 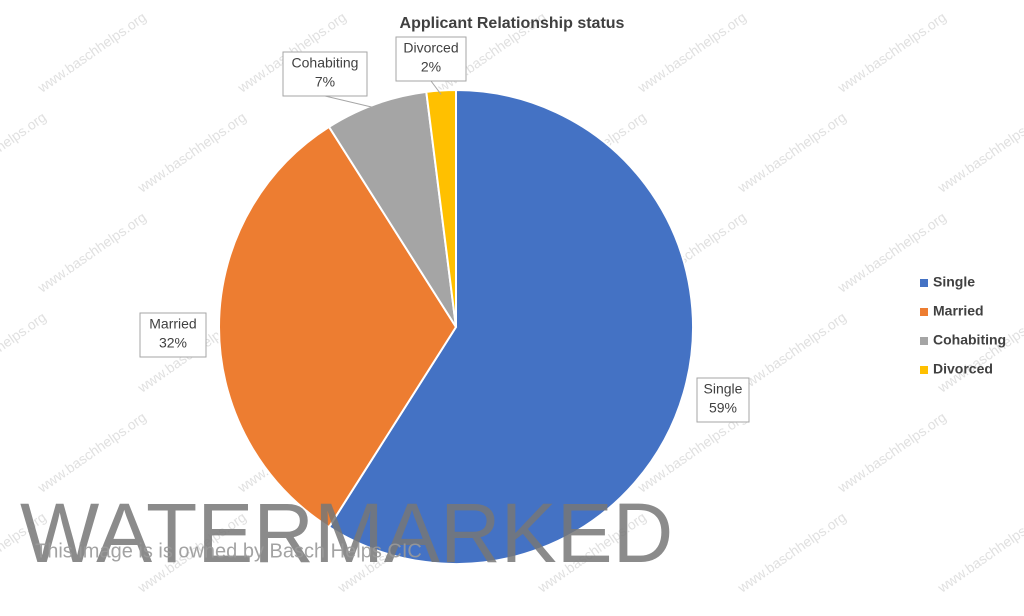 What do you see at coordinates (723, 389) in the screenshot?
I see `data-label-name: Single` at bounding box center [723, 389].